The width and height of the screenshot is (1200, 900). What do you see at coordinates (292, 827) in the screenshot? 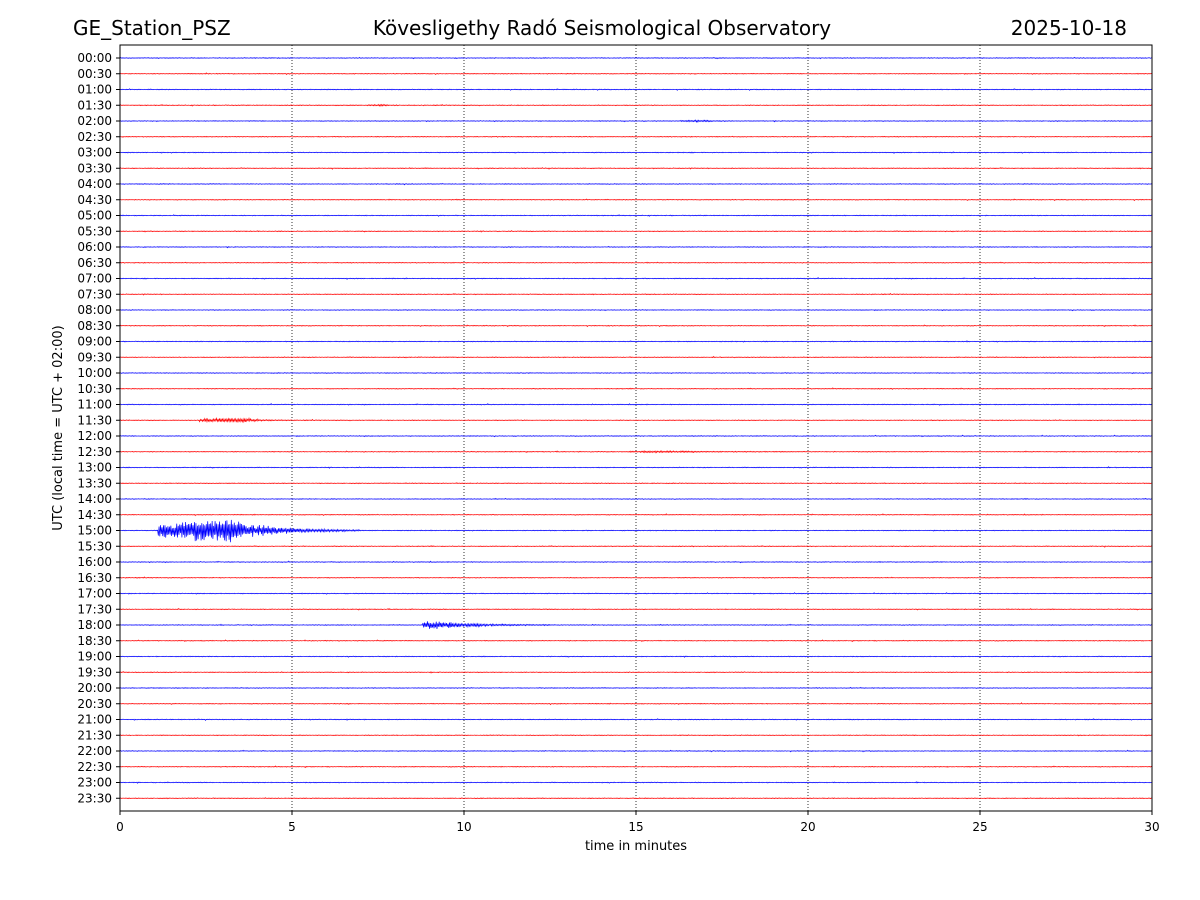
I see `x-tick-label: 5` at bounding box center [292, 827].